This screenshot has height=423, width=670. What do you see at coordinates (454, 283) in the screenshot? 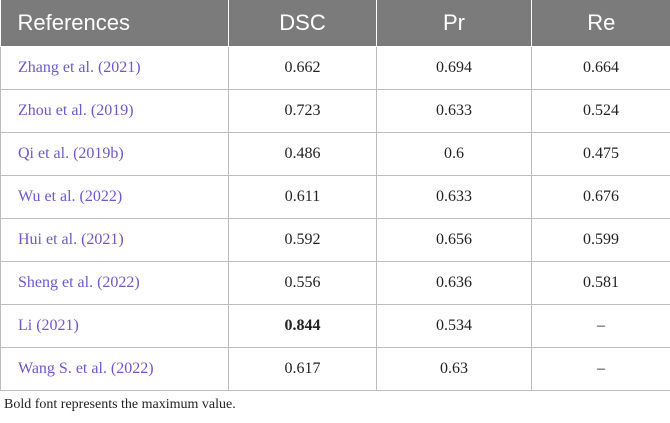
I see `pr-cell: 0.636` at bounding box center [454, 283].